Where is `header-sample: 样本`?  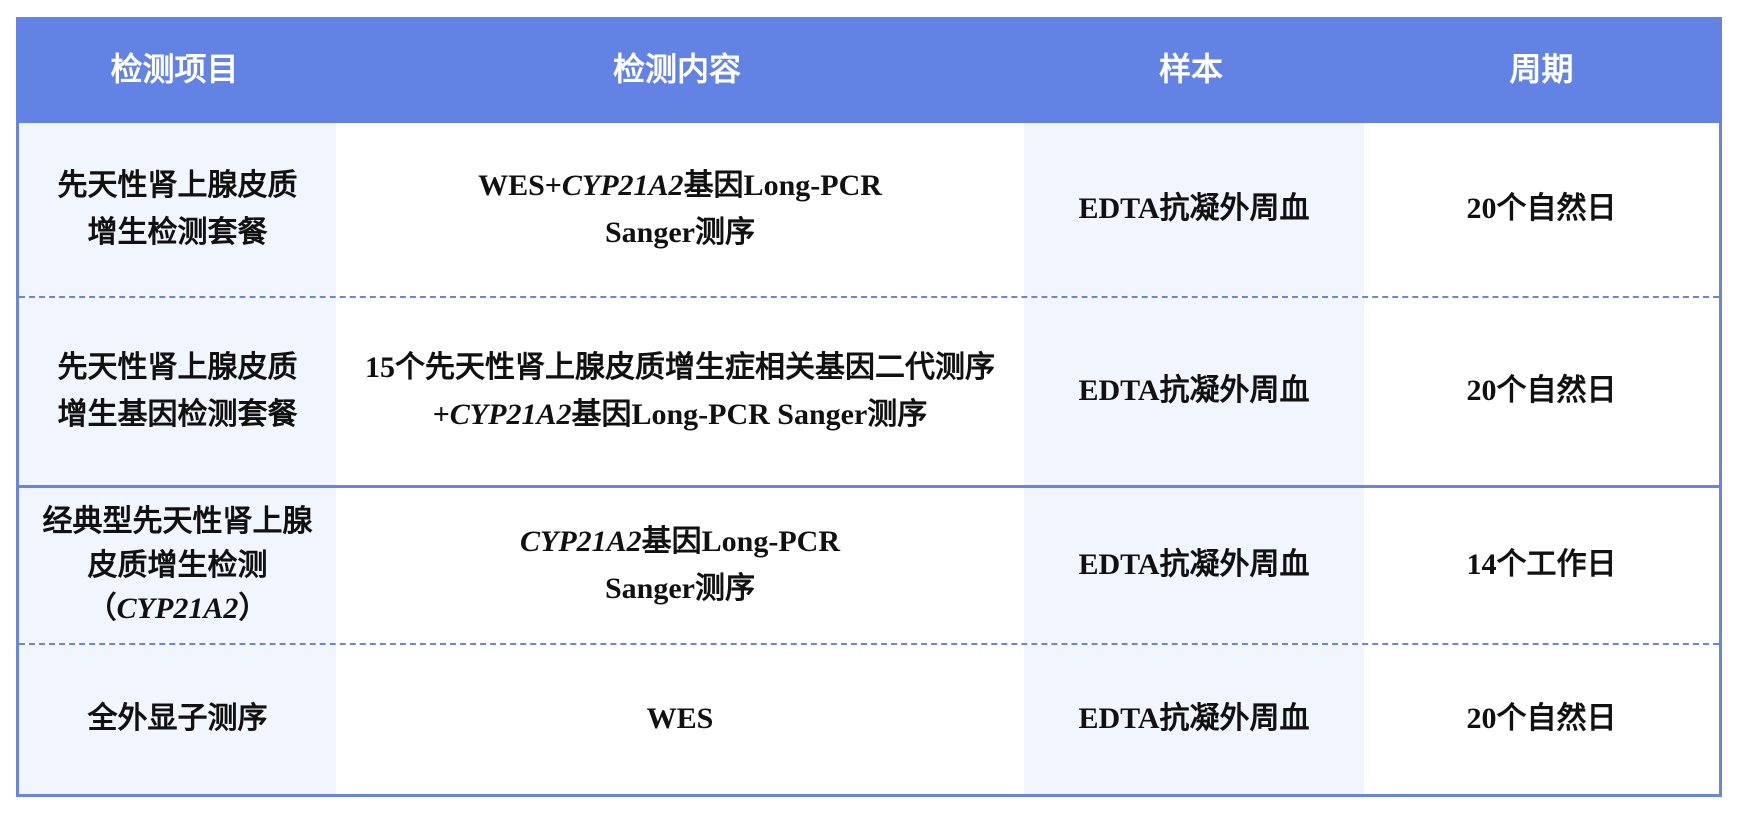 header-sample: 样本 is located at coordinates (1190, 69).